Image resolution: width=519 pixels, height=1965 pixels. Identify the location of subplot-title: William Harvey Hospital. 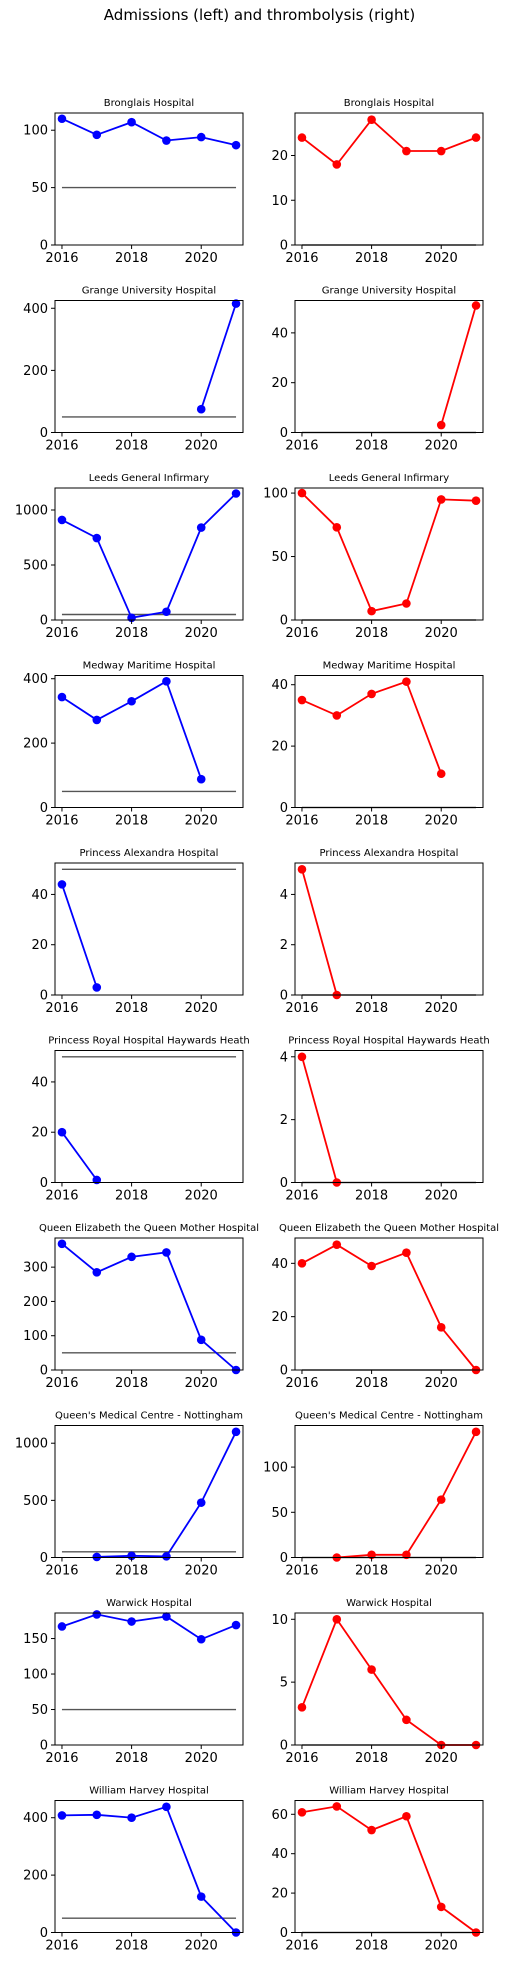
(149, 1791).